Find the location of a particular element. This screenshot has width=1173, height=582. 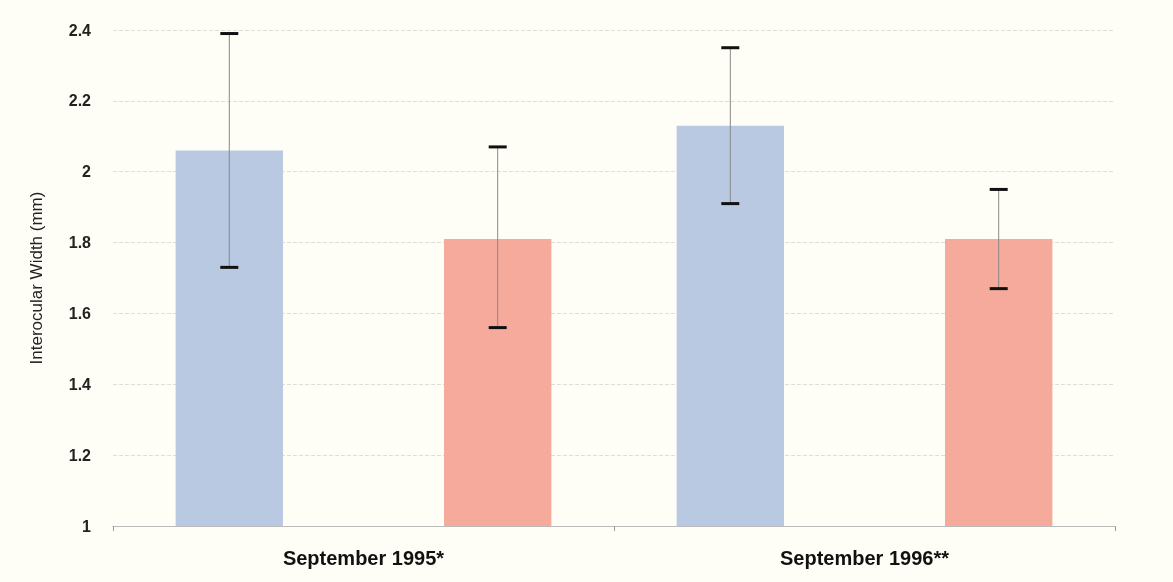

x-tick-label: September 1996** is located at coordinates (865, 558).